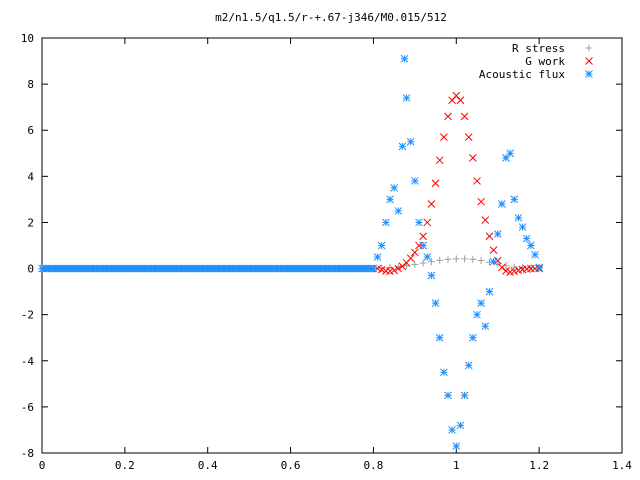  Describe the element at coordinates (545, 61) in the screenshot. I see `g-work-legend-label: G work` at that location.